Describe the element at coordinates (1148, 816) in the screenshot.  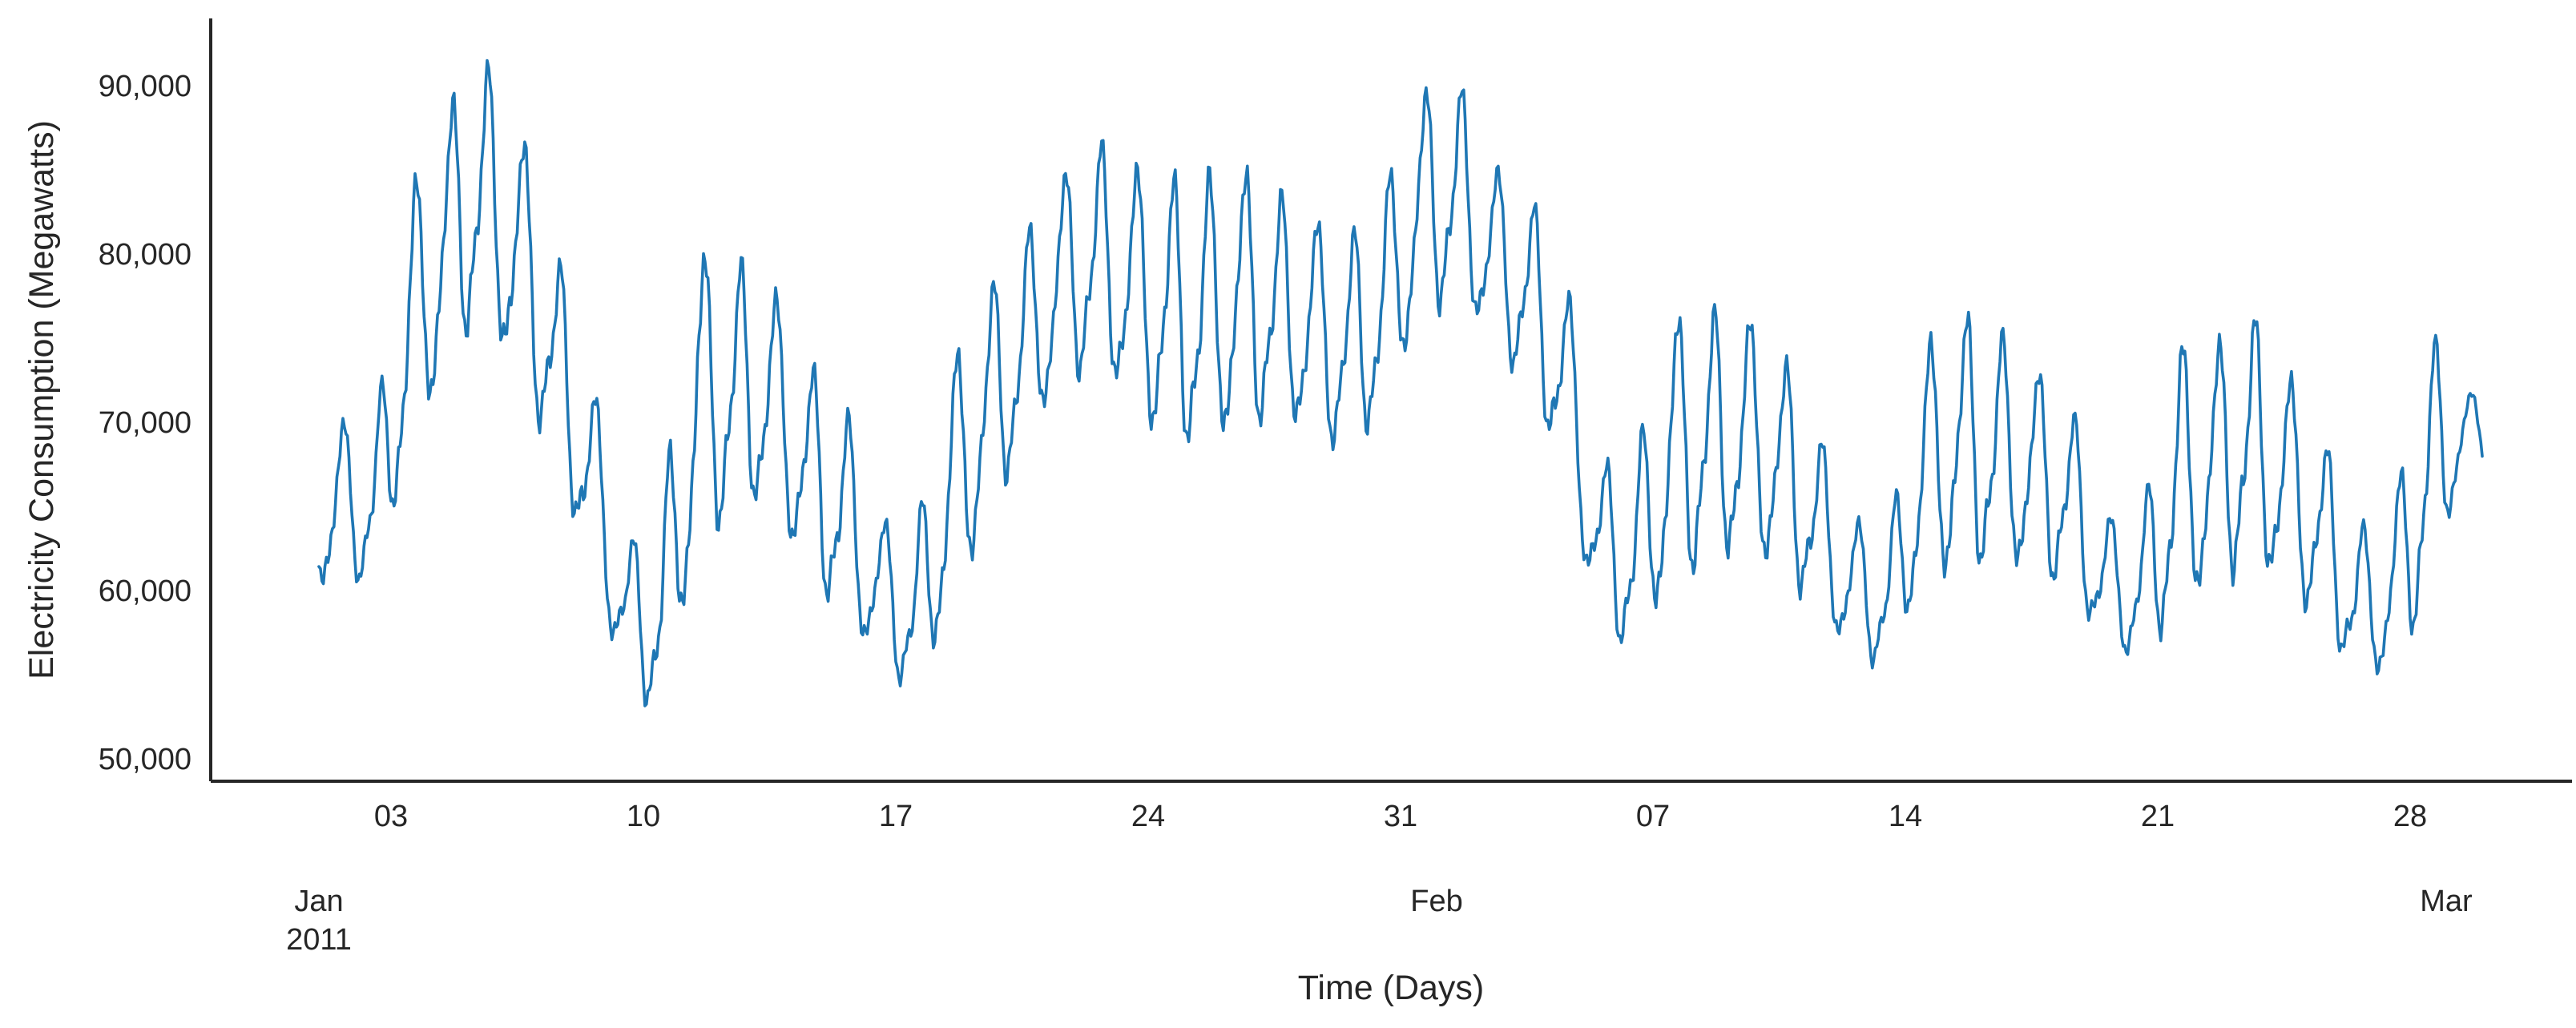
I see `x-tick-label: 24` at that location.